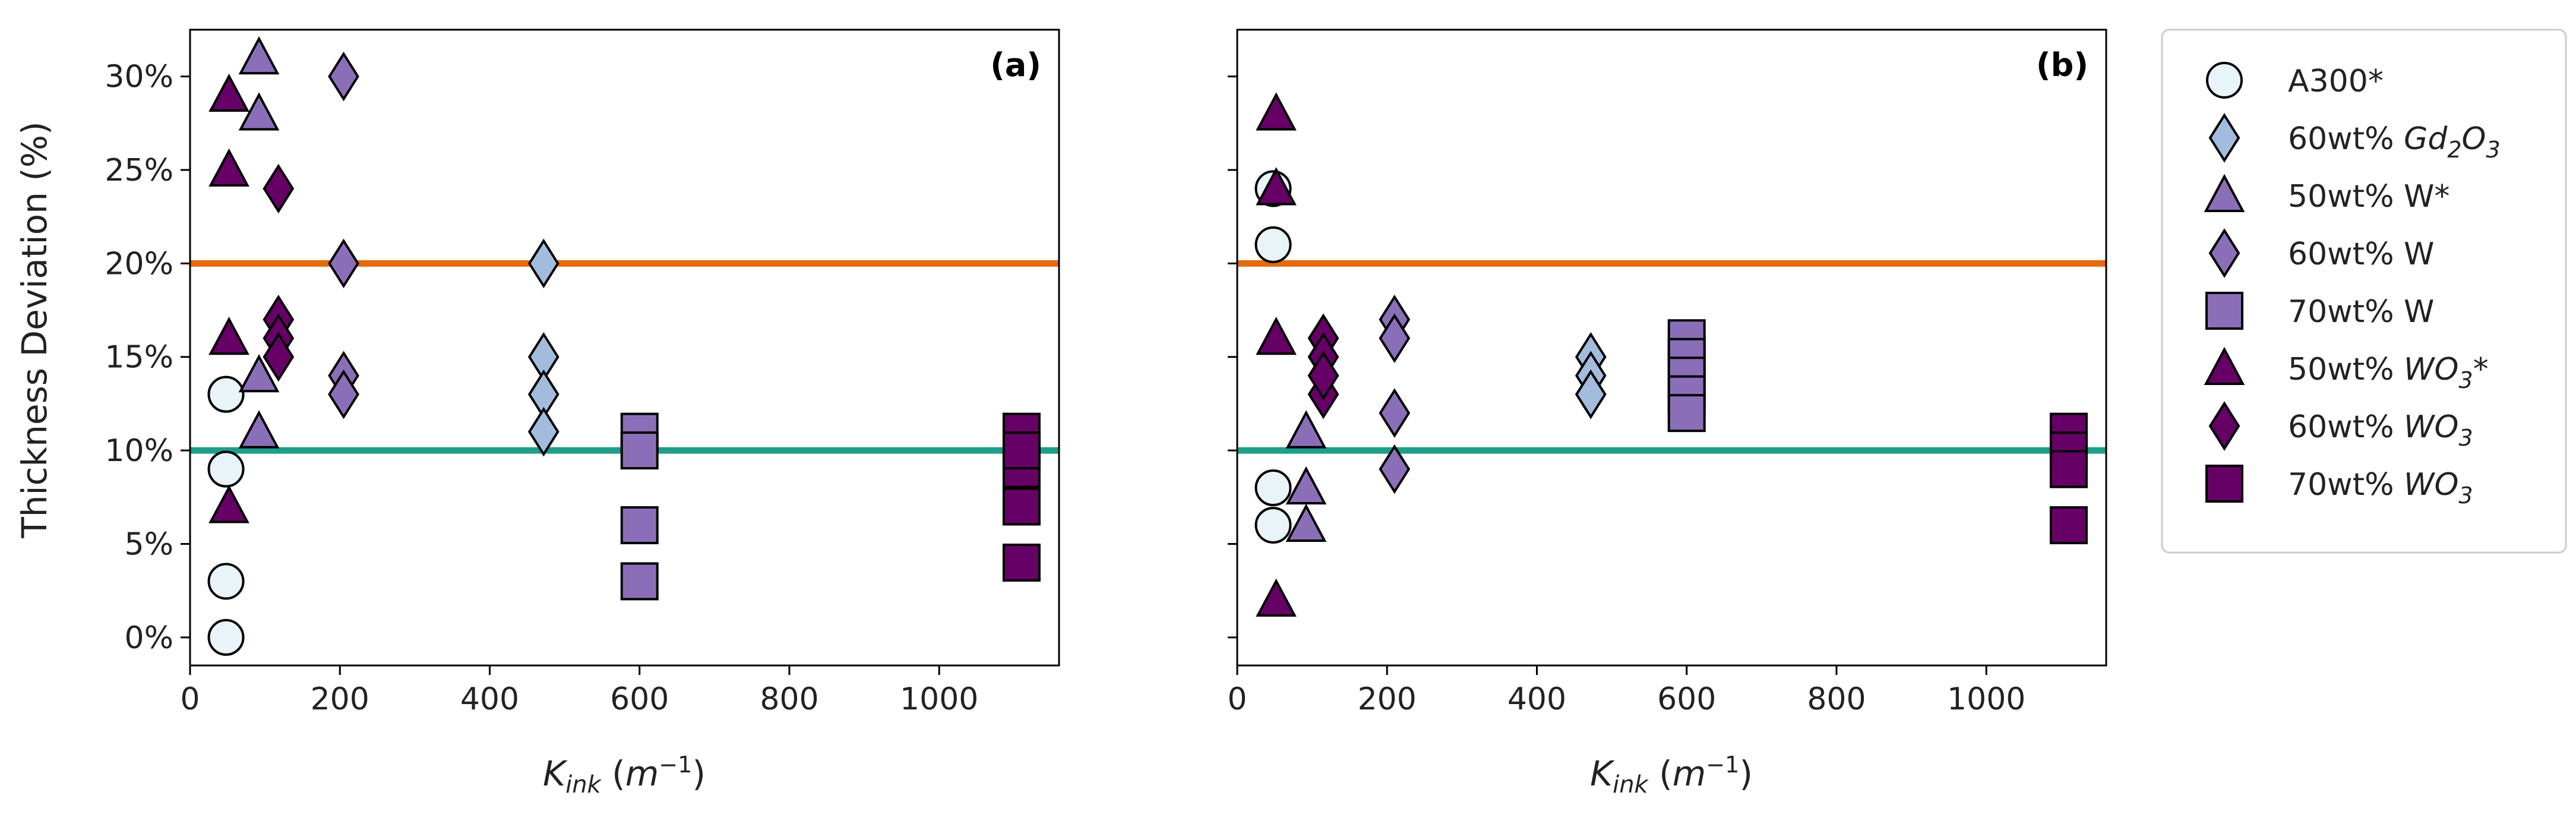  What do you see at coordinates (1686, 413) in the screenshot?
I see `point-w70-b` at bounding box center [1686, 413].